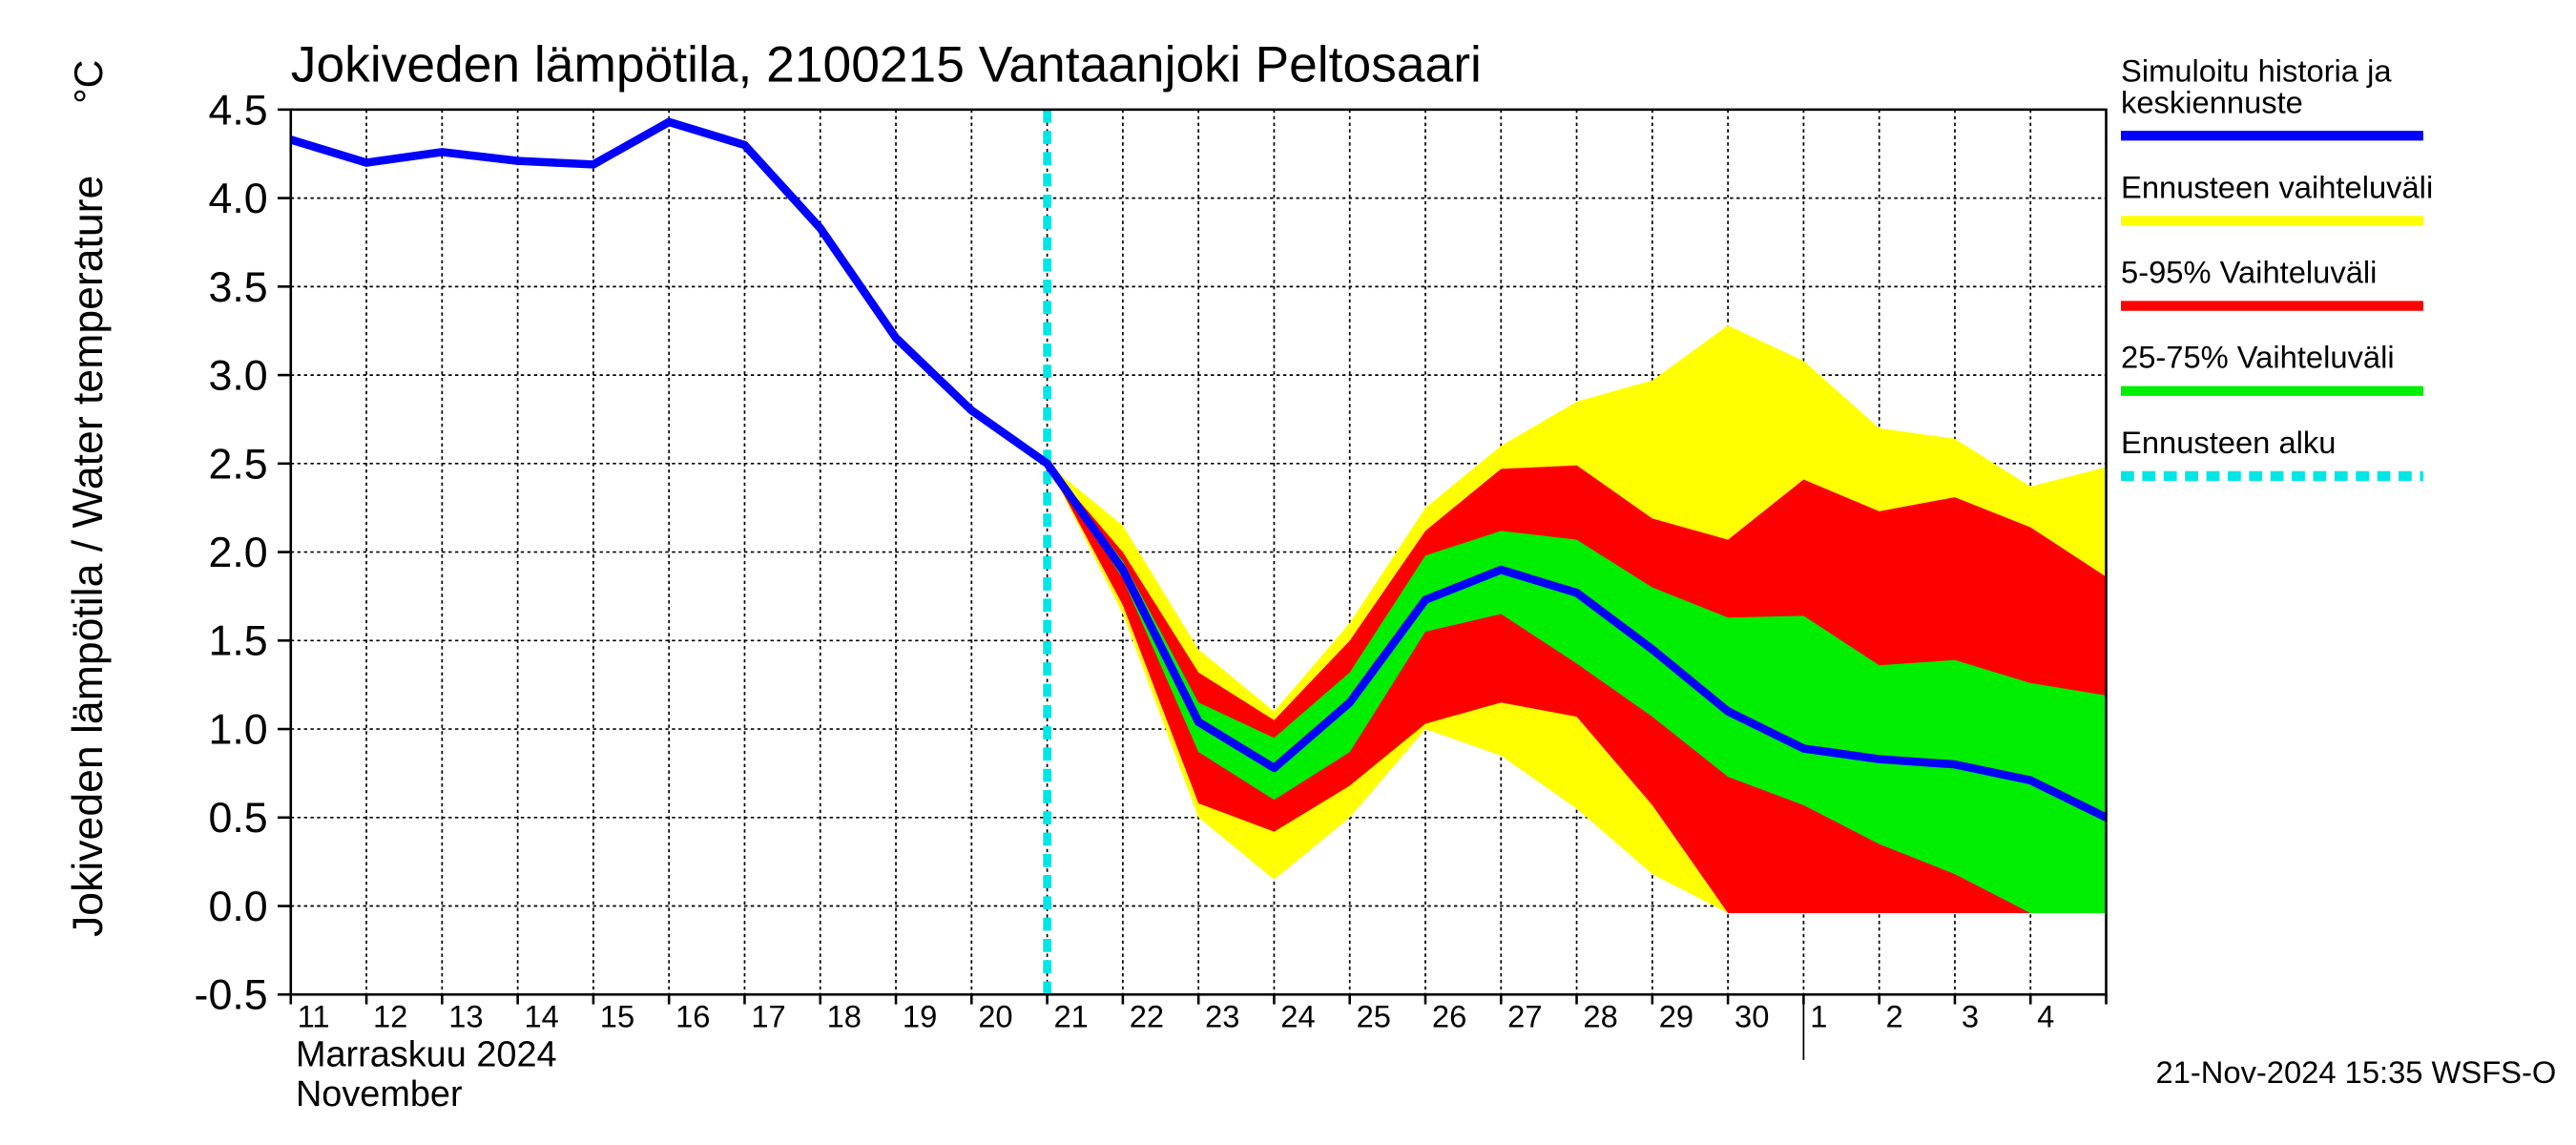 This screenshot has width=2576, height=1145. I want to click on x-tick-label: 11, so click(314, 1017).